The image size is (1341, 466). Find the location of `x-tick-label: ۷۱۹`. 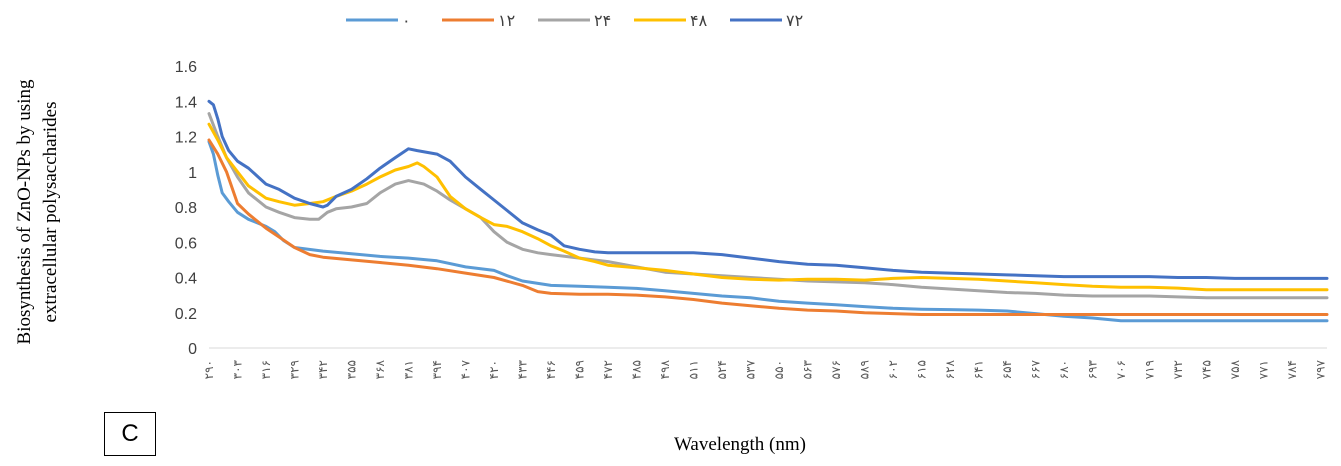

x-tick-label: ۷۱۹ is located at coordinates (1149, 369).